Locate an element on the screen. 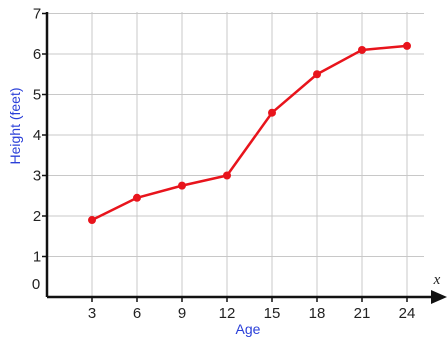  y-tick-label: 3 is located at coordinates (37, 176).